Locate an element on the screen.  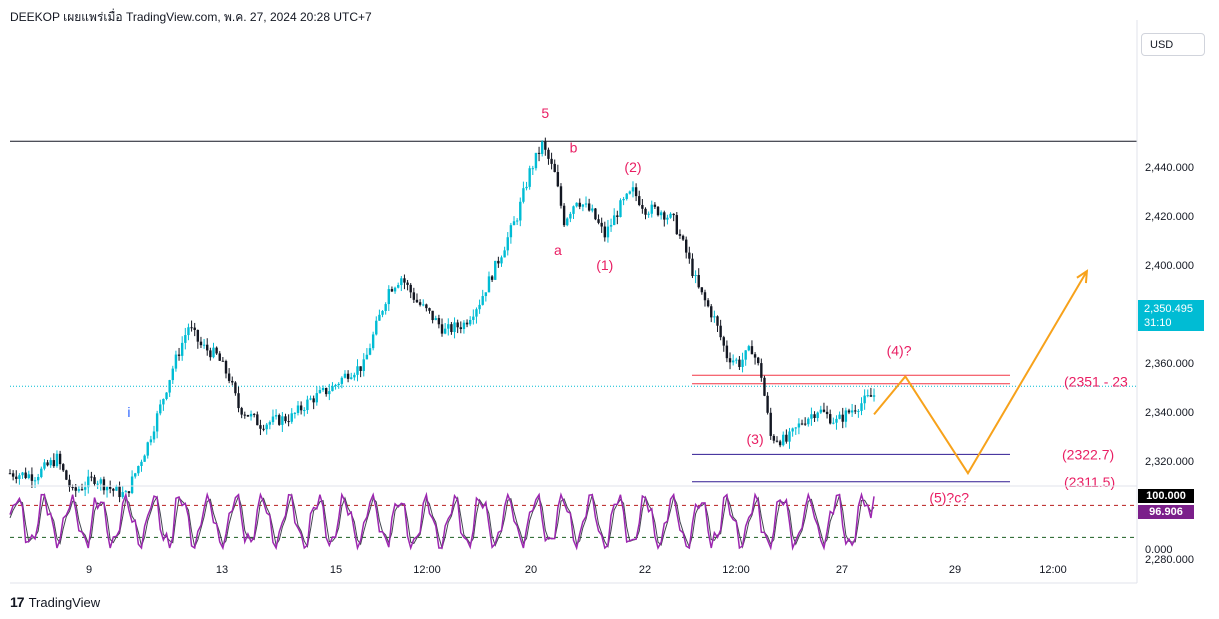
wave-label: a is located at coordinates (558, 250).